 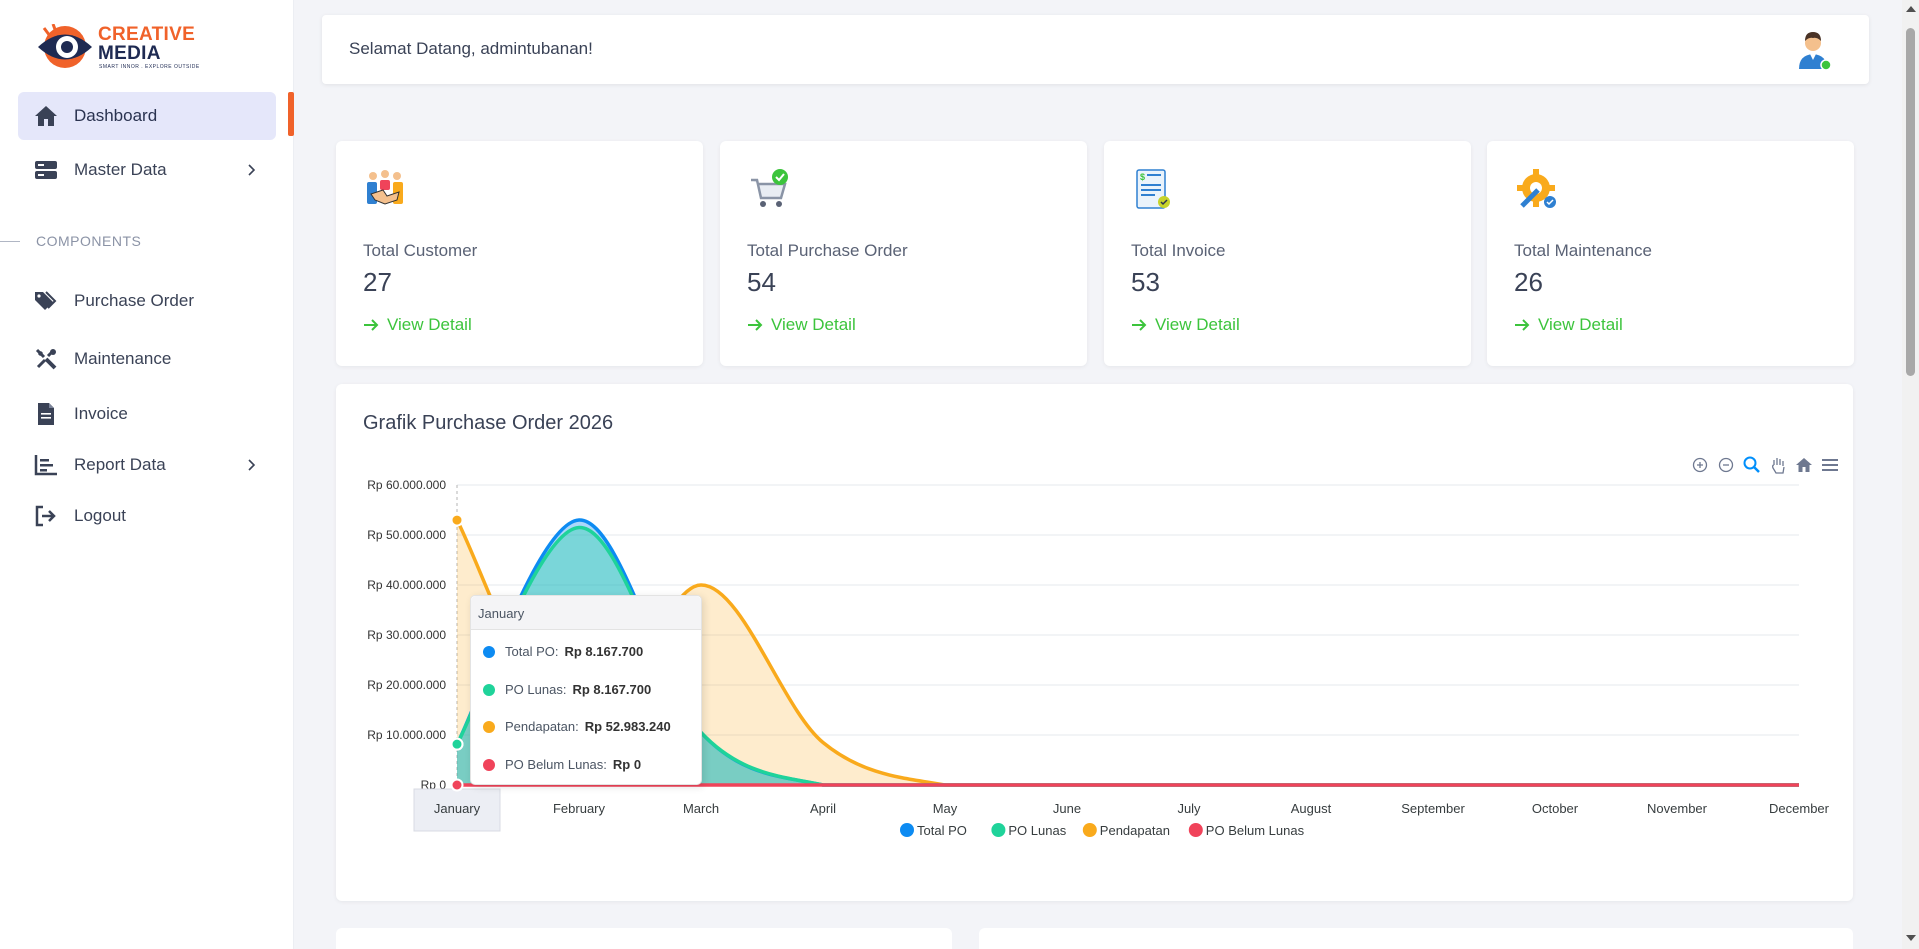 I want to click on sidebar-item-dashboard: Dashboard, so click(x=147, y=116).